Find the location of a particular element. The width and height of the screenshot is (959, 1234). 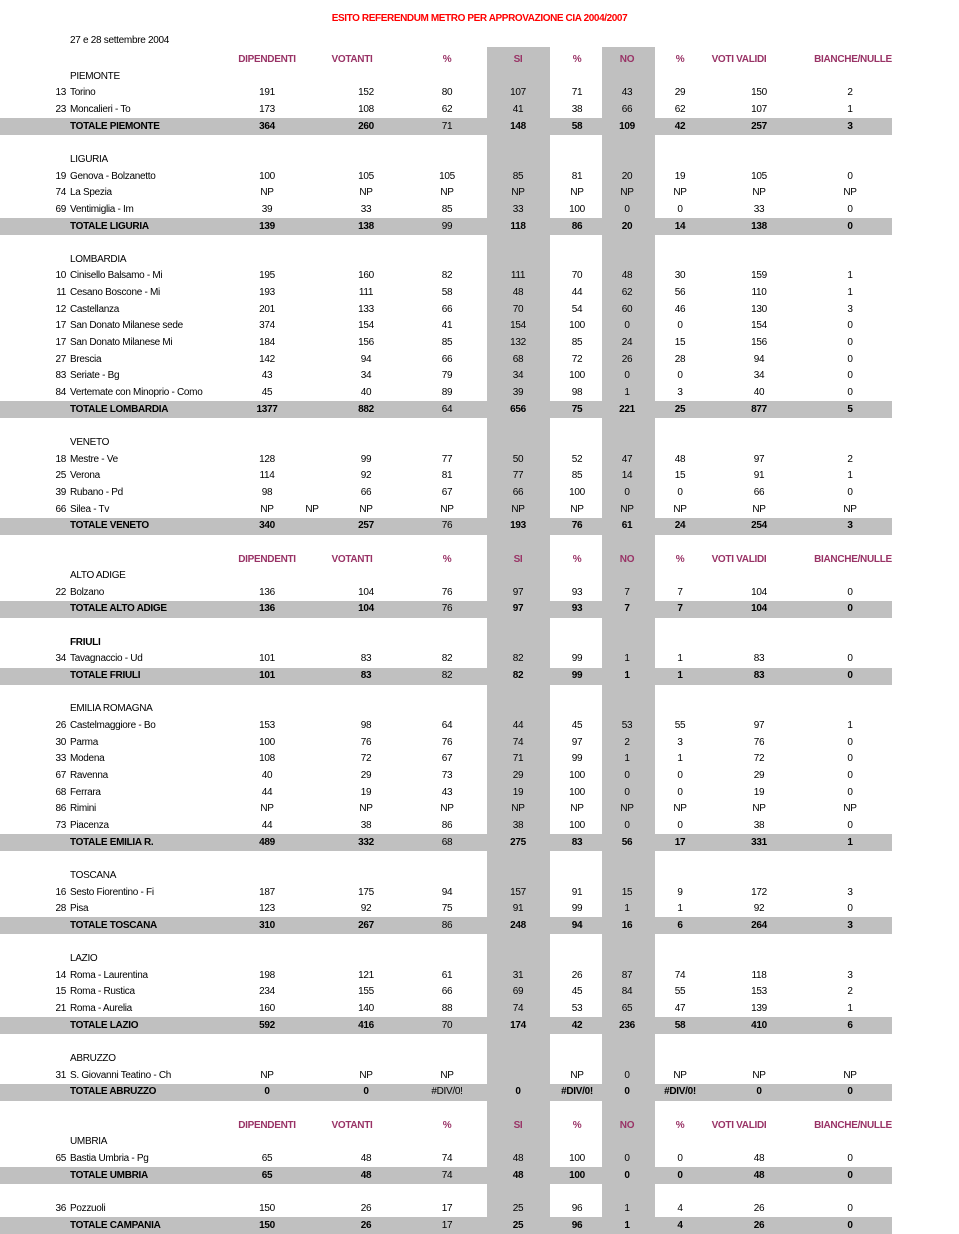

total-no: 0 is located at coordinates (627, 1175).